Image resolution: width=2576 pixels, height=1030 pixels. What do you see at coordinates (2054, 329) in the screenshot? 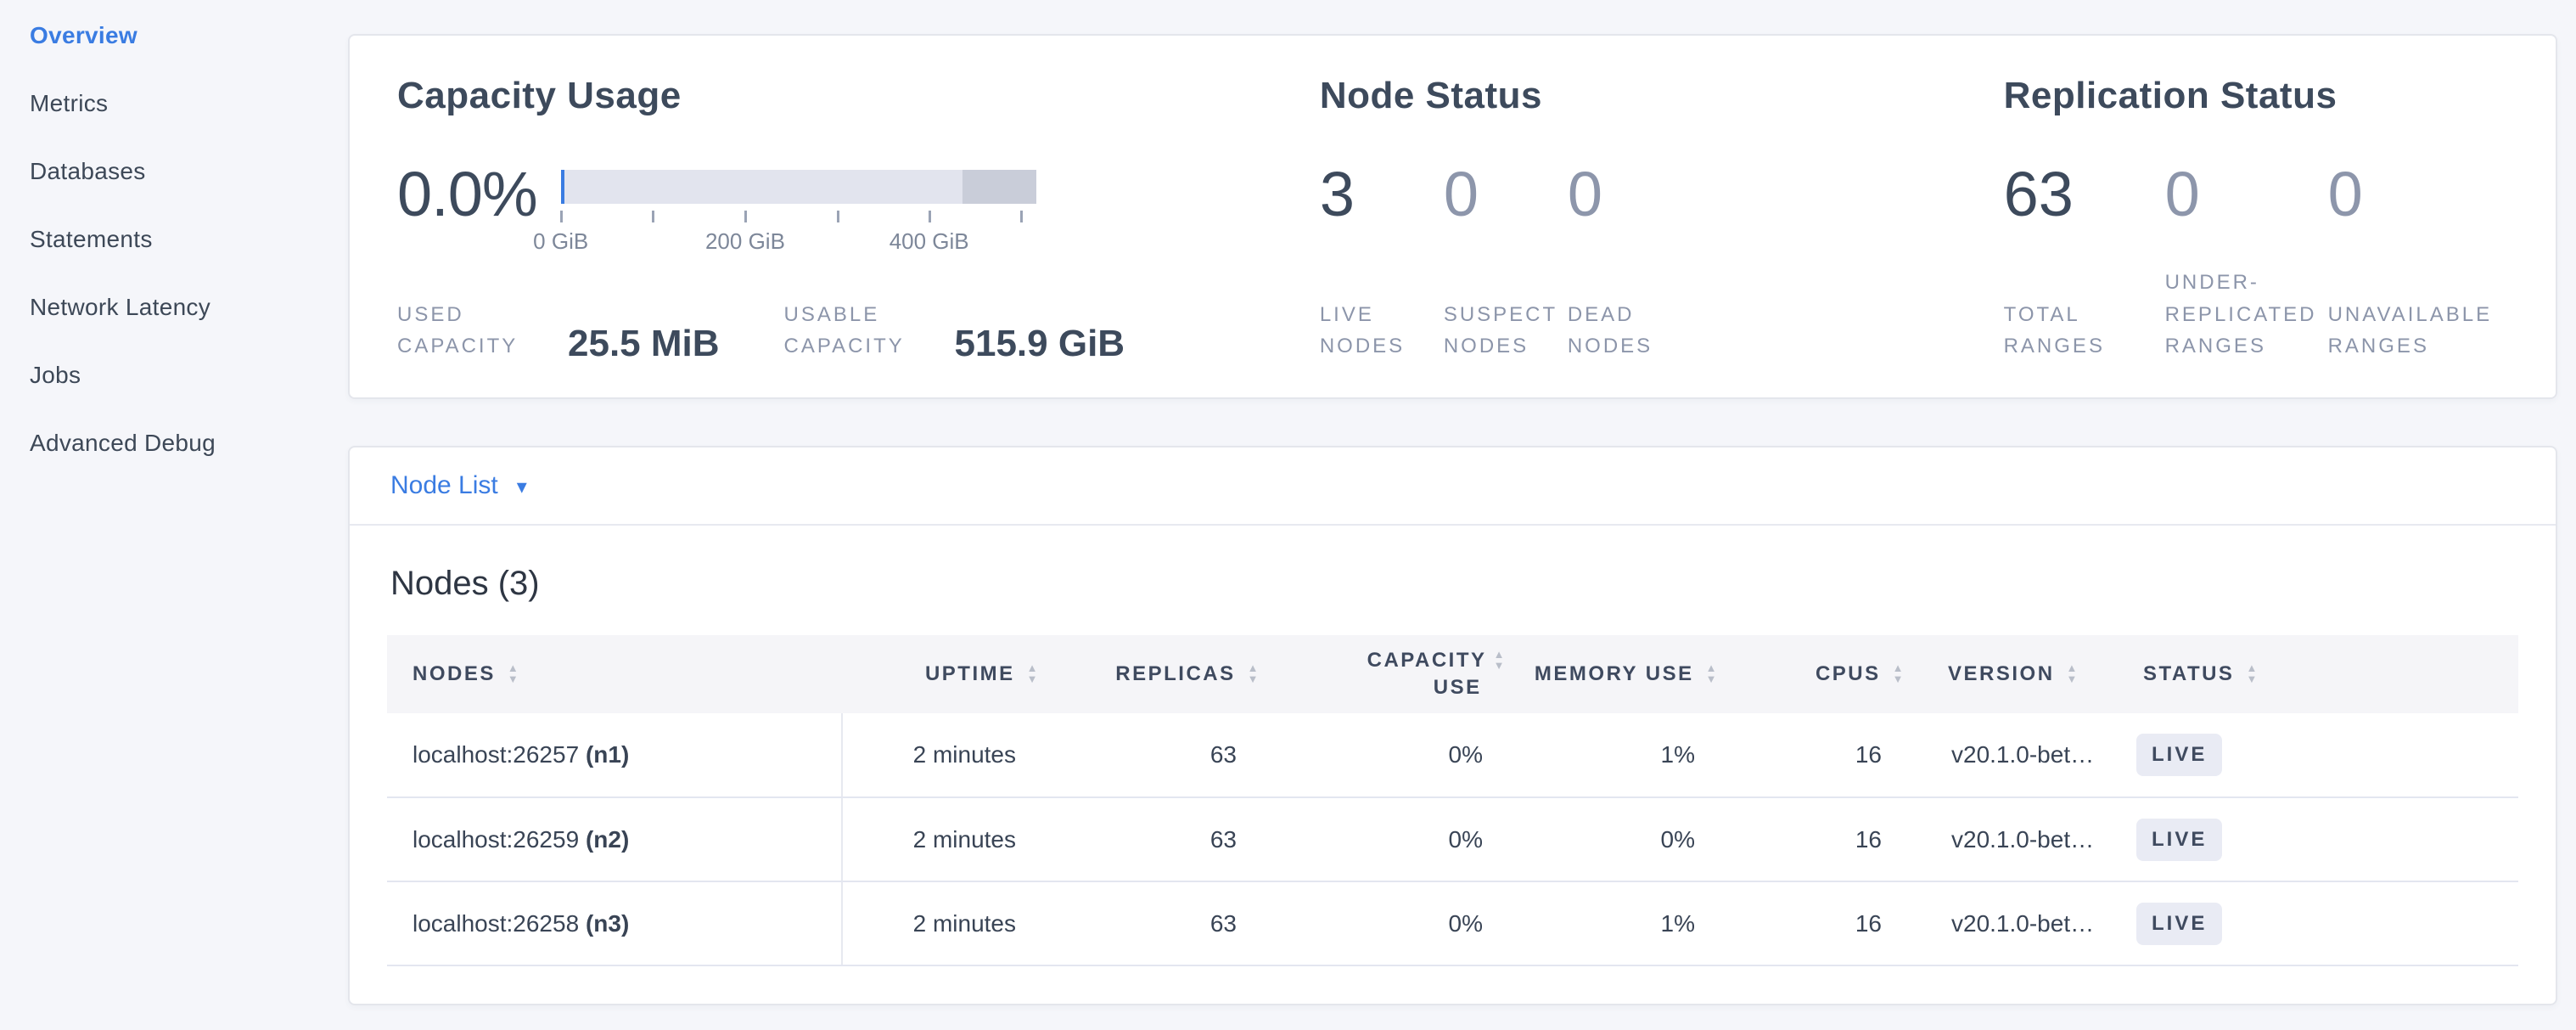
I see `total-ranges-label: TOTAL RANGES` at bounding box center [2054, 329].